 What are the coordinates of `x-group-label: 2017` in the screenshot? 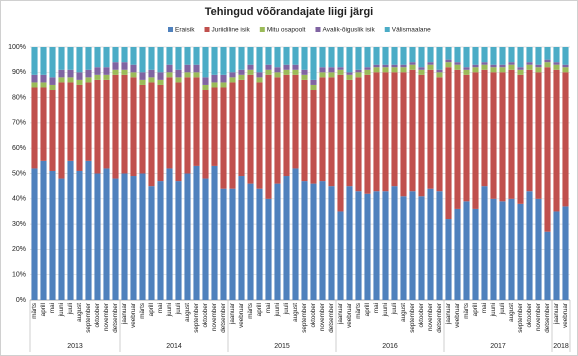 It's located at (498, 346).